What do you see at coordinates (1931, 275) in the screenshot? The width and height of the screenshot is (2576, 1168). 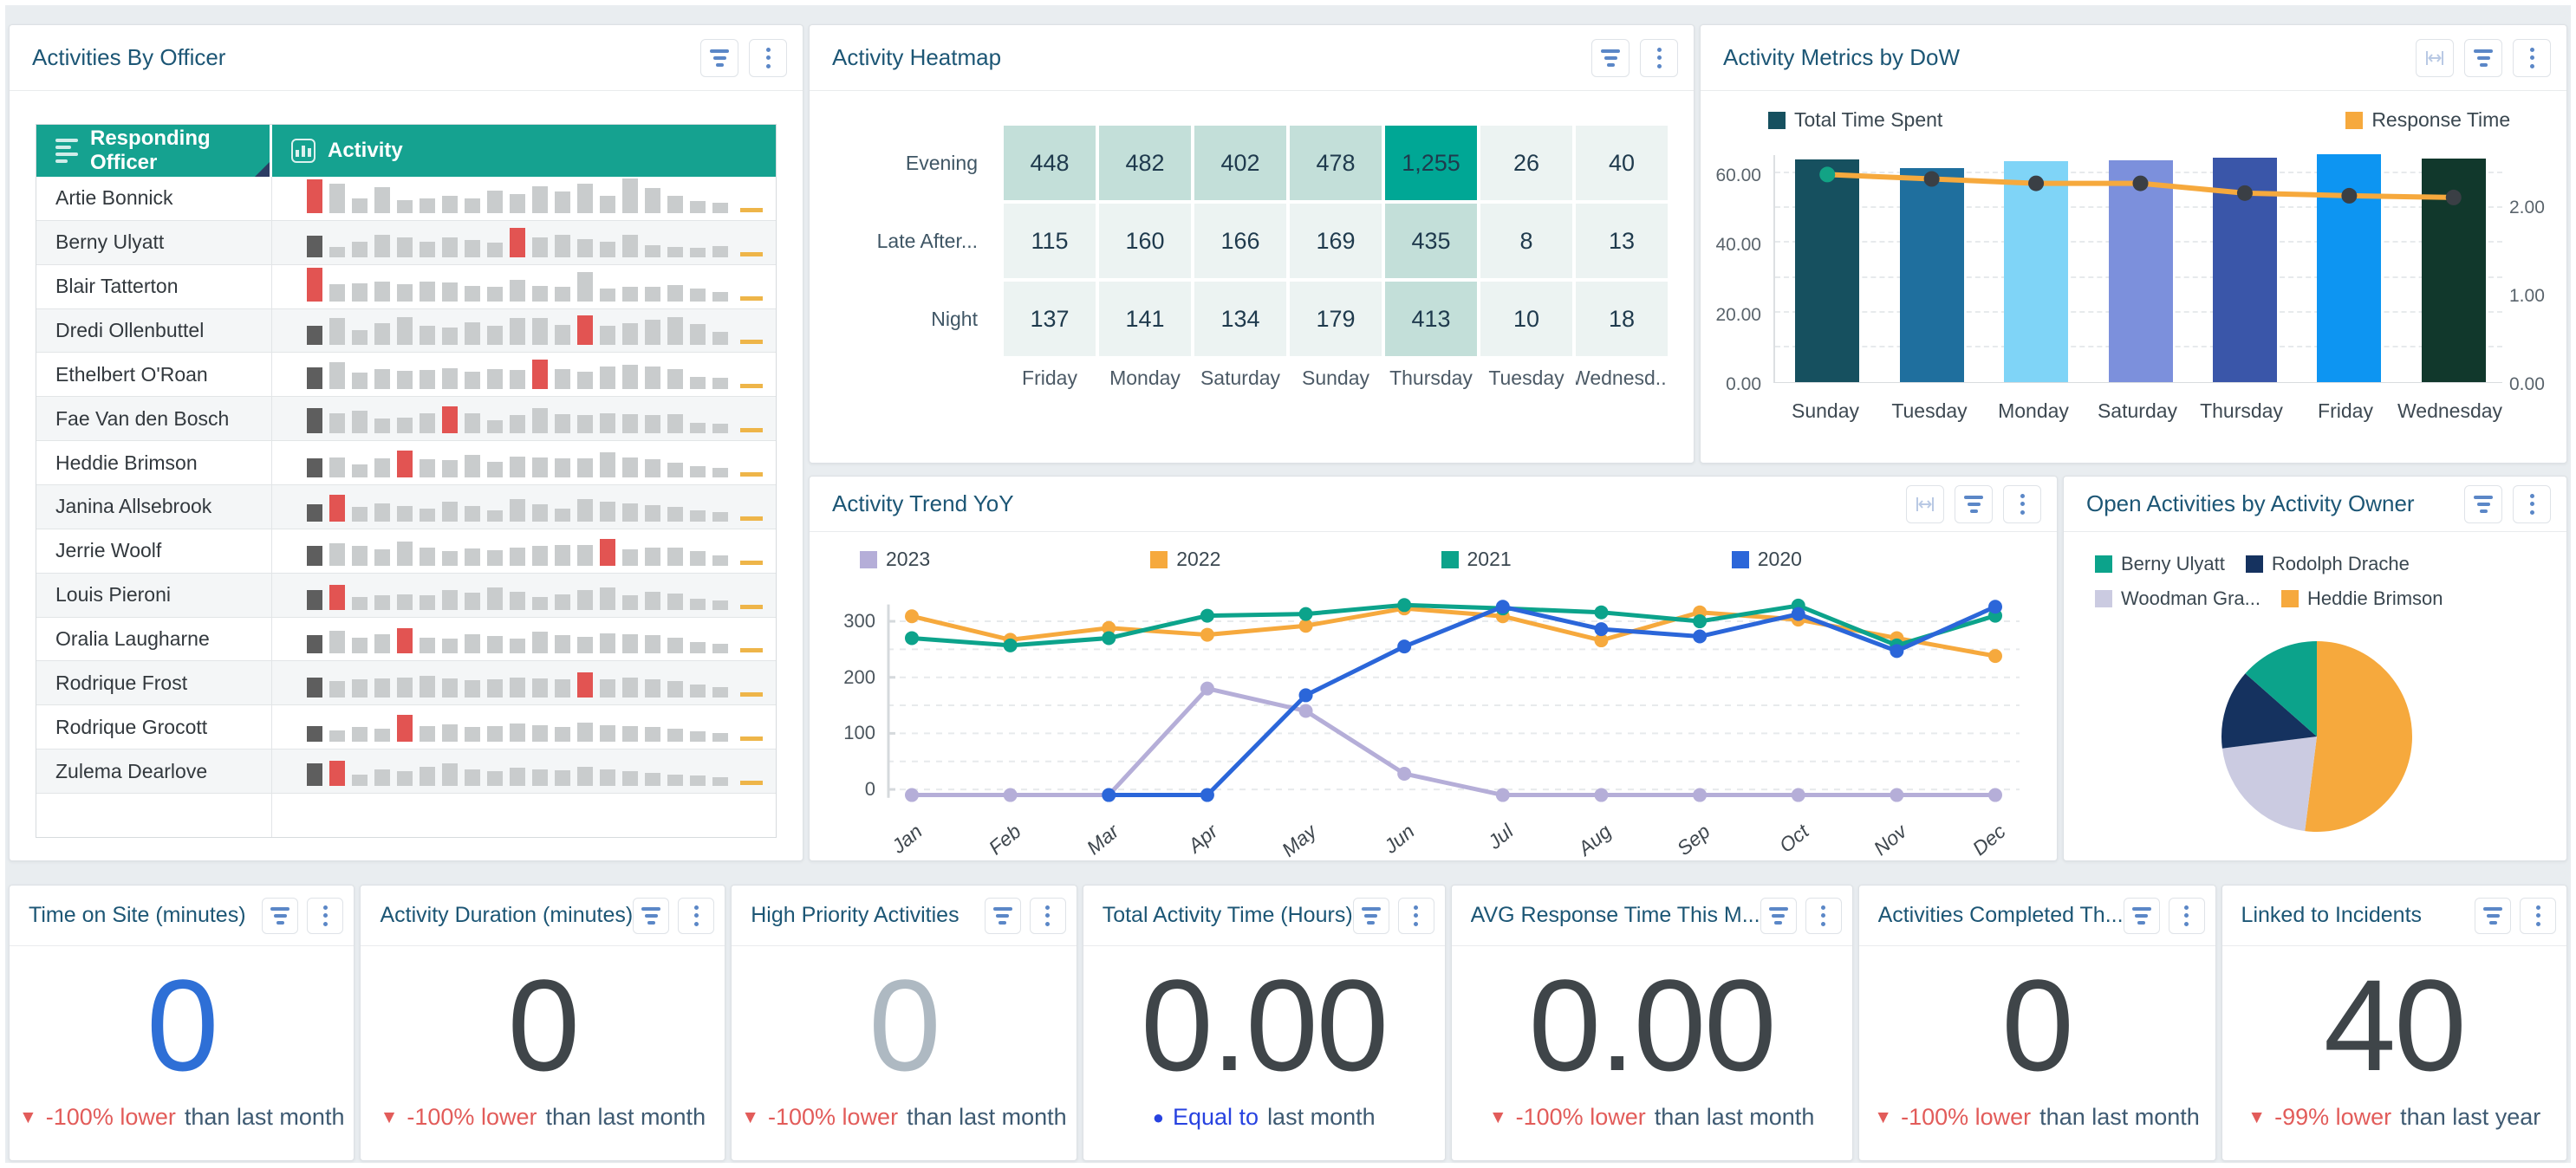 I see `bar-tuesday` at bounding box center [1931, 275].